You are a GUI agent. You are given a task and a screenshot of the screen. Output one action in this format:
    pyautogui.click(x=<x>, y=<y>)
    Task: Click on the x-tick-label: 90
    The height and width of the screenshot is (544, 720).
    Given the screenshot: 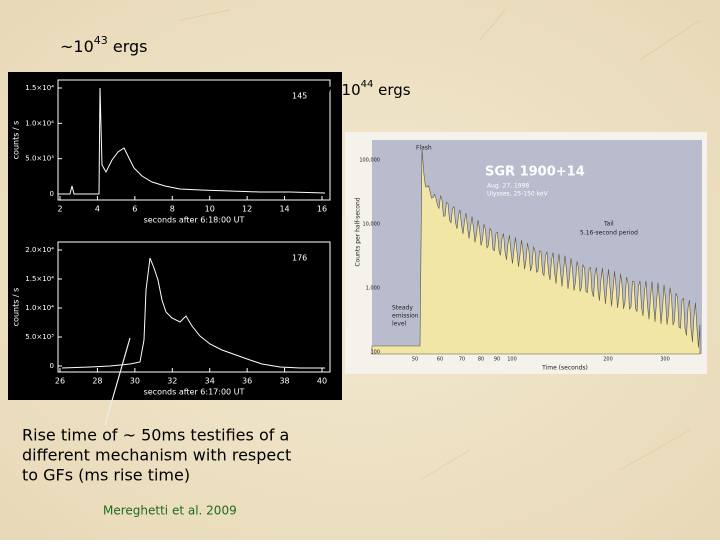 What is the action you would take?
    pyautogui.click(x=497, y=360)
    